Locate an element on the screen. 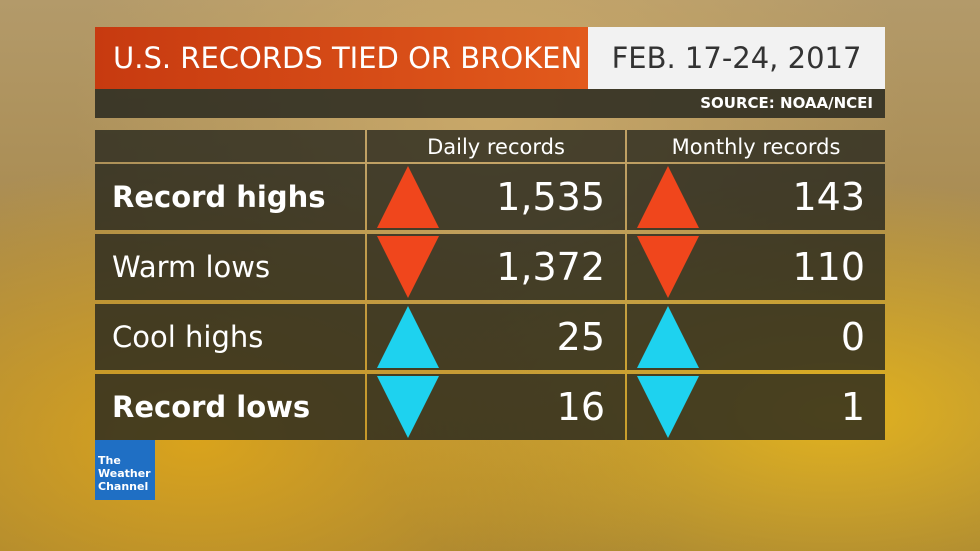 This screenshot has width=980, height=551. monthly-value: 0 is located at coordinates (852, 337).